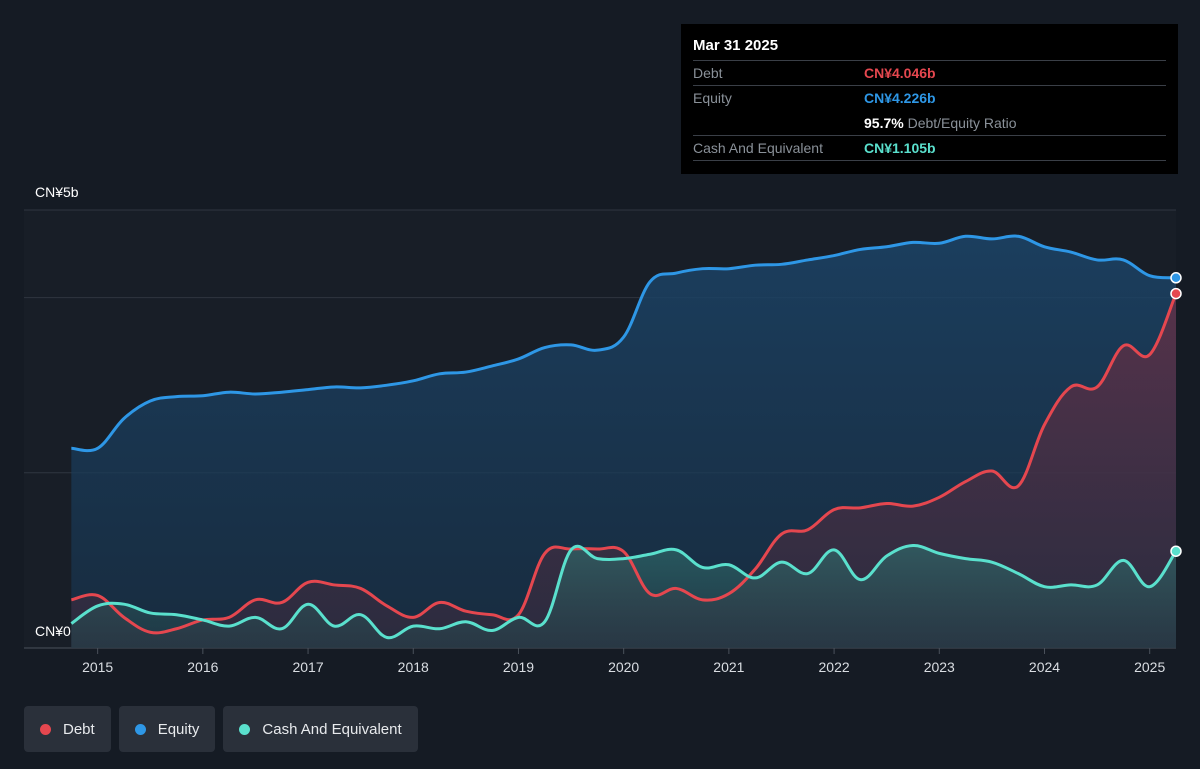  Describe the element at coordinates (1176, 278) in the screenshot. I see `endpoint-equity` at that location.